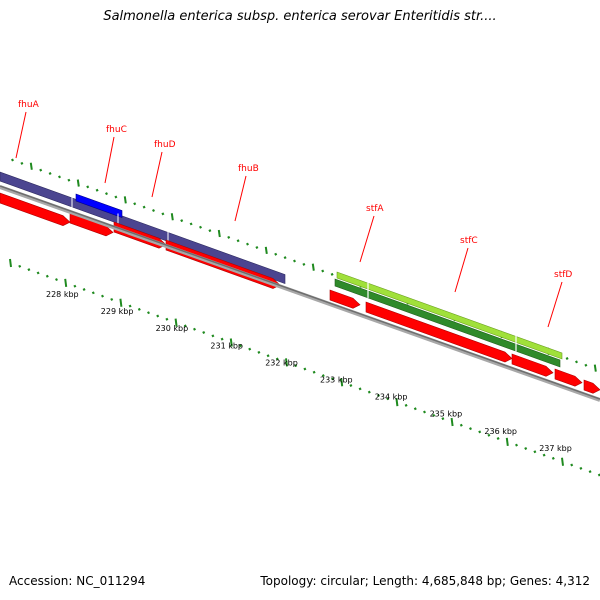  What do you see at coordinates (62, 294) in the screenshot?
I see `kbp-label: 228 kbp` at bounding box center [62, 294].